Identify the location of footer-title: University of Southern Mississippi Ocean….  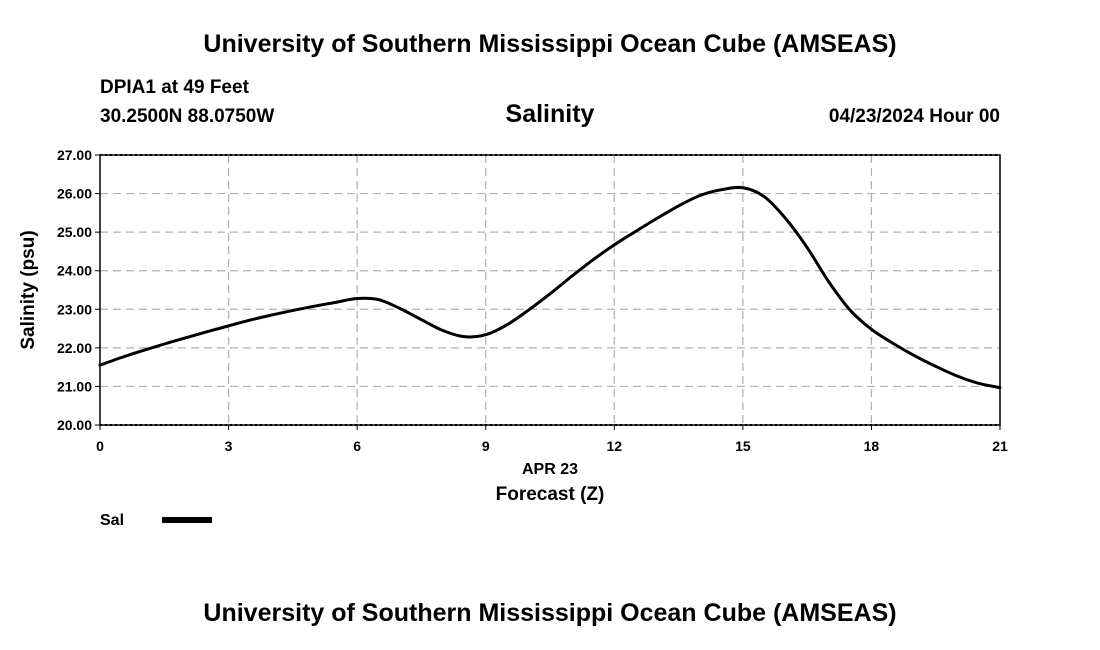
(550, 613).